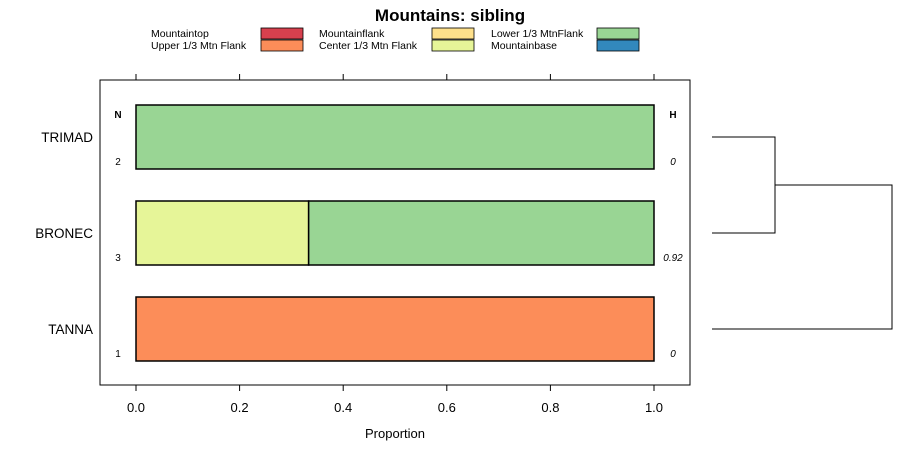 The image size is (900, 460). What do you see at coordinates (70, 329) in the screenshot?
I see `category-label: TANNA` at bounding box center [70, 329].